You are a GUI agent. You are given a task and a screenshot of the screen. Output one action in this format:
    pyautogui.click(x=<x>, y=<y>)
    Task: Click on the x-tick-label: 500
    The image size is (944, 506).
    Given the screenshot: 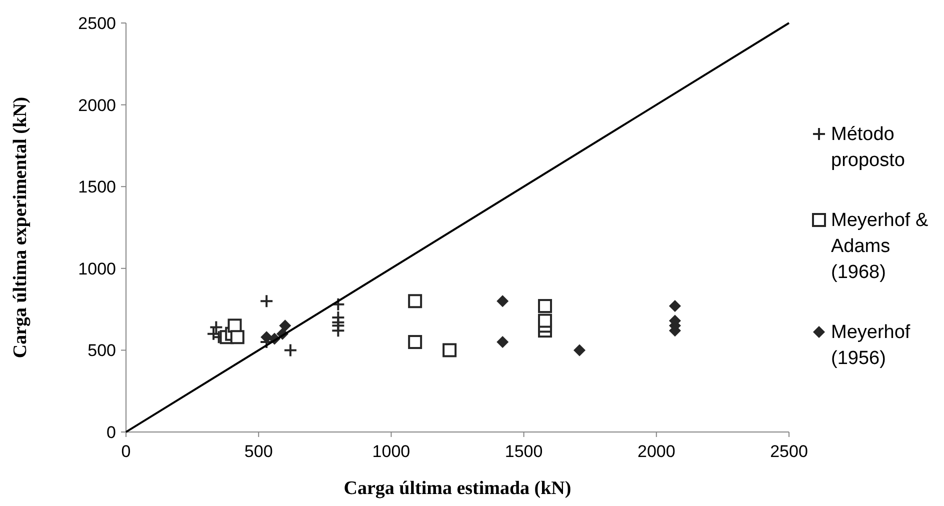 What is the action you would take?
    pyautogui.click(x=258, y=451)
    